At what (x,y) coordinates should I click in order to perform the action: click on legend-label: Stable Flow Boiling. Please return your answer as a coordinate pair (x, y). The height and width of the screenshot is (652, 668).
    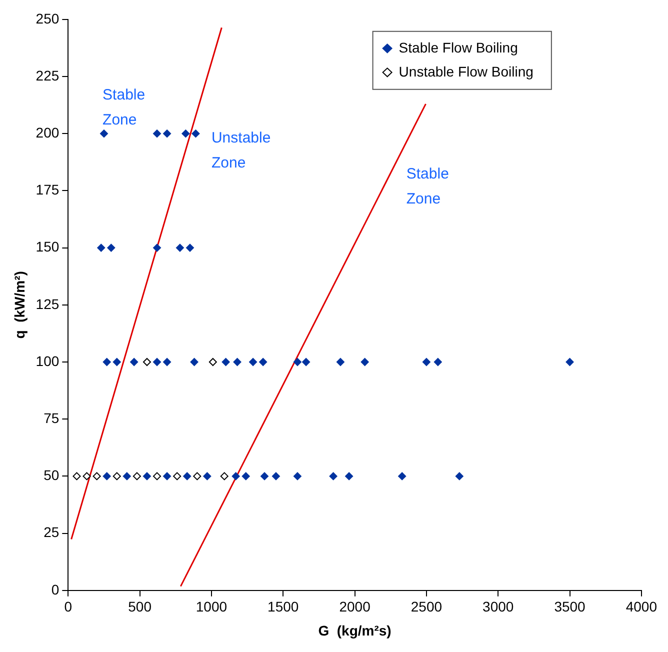
    Looking at the image, I should click on (458, 47).